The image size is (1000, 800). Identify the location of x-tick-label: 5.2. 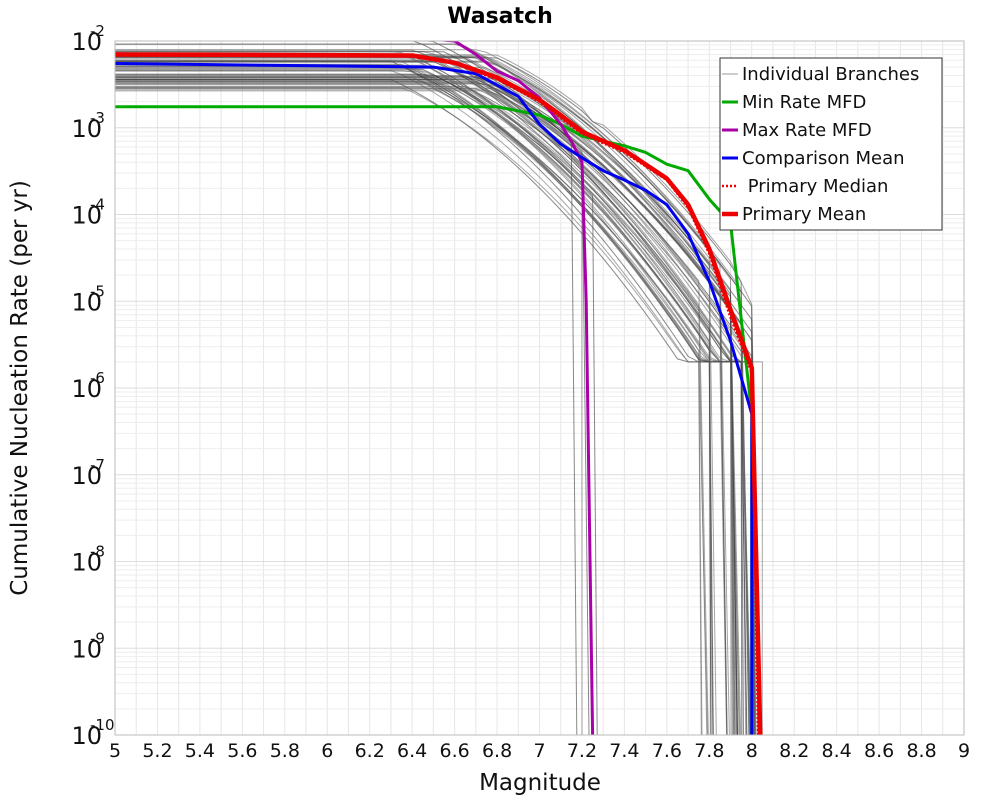
(157, 751).